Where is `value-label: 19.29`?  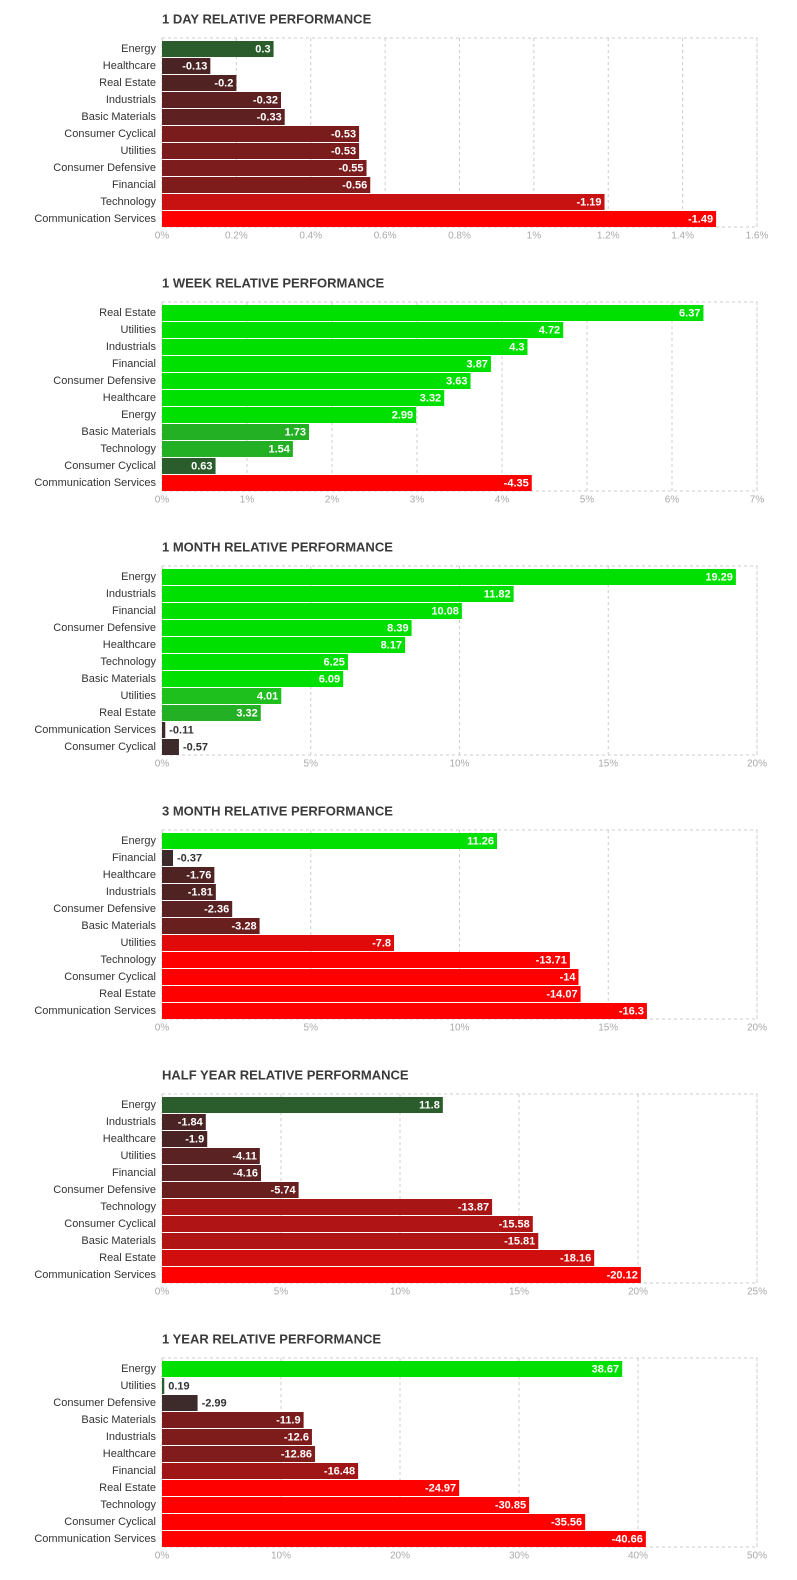
value-label: 19.29 is located at coordinates (719, 577).